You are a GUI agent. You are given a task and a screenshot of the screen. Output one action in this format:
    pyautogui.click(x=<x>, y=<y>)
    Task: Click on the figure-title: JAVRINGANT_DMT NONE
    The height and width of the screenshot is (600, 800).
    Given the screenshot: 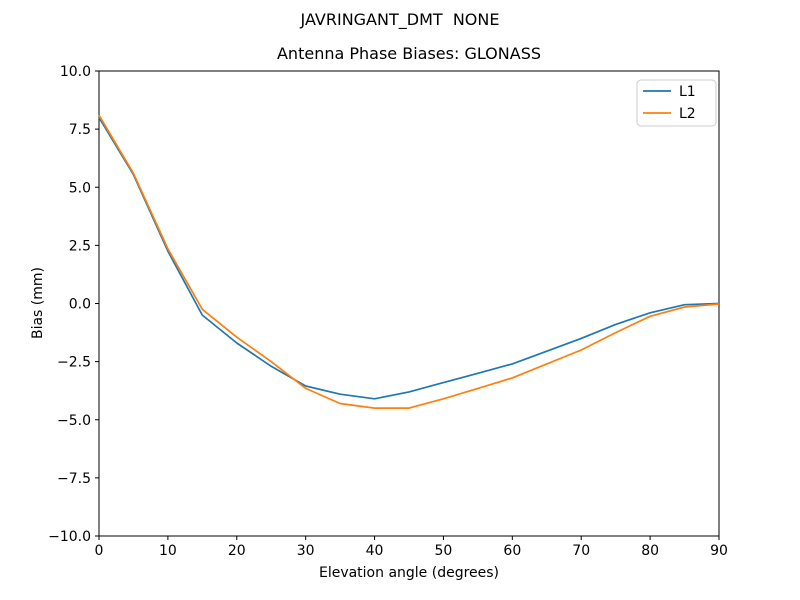 What is the action you would take?
    pyautogui.click(x=400, y=19)
    